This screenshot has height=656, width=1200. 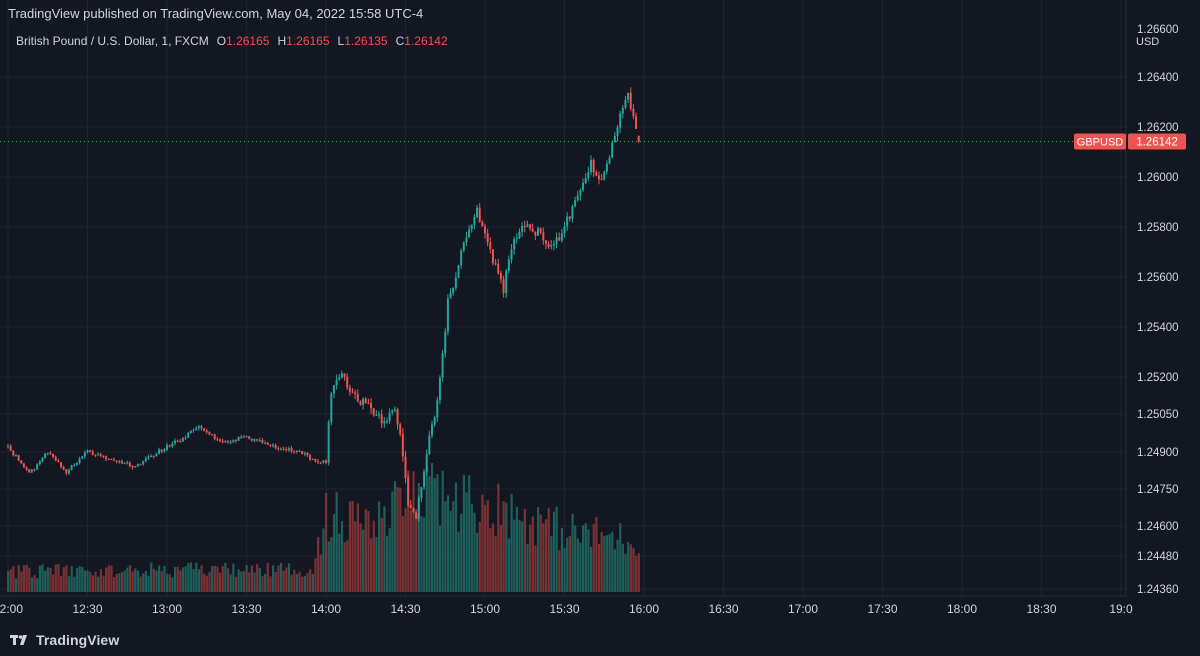 I want to click on currency-label: USD, so click(x=1148, y=42).